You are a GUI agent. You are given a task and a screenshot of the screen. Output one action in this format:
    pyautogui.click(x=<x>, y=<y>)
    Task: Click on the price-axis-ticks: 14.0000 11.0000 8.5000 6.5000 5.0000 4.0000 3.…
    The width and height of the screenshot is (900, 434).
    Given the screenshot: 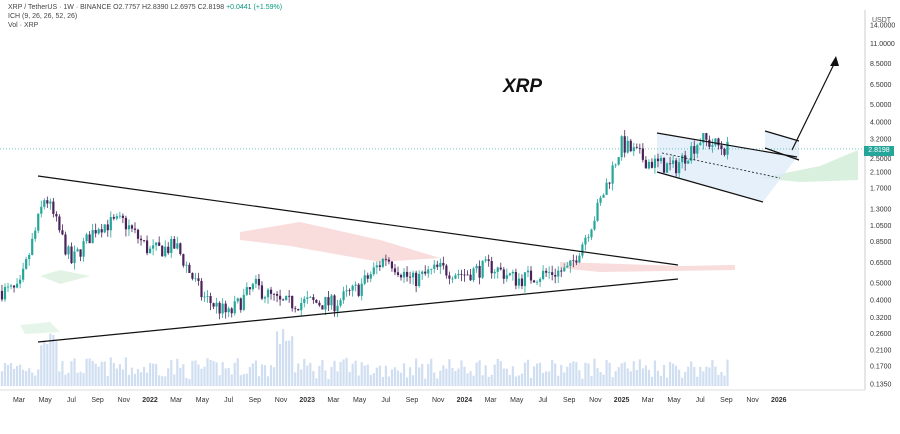 What is the action you would take?
    pyautogui.click(x=882, y=206)
    